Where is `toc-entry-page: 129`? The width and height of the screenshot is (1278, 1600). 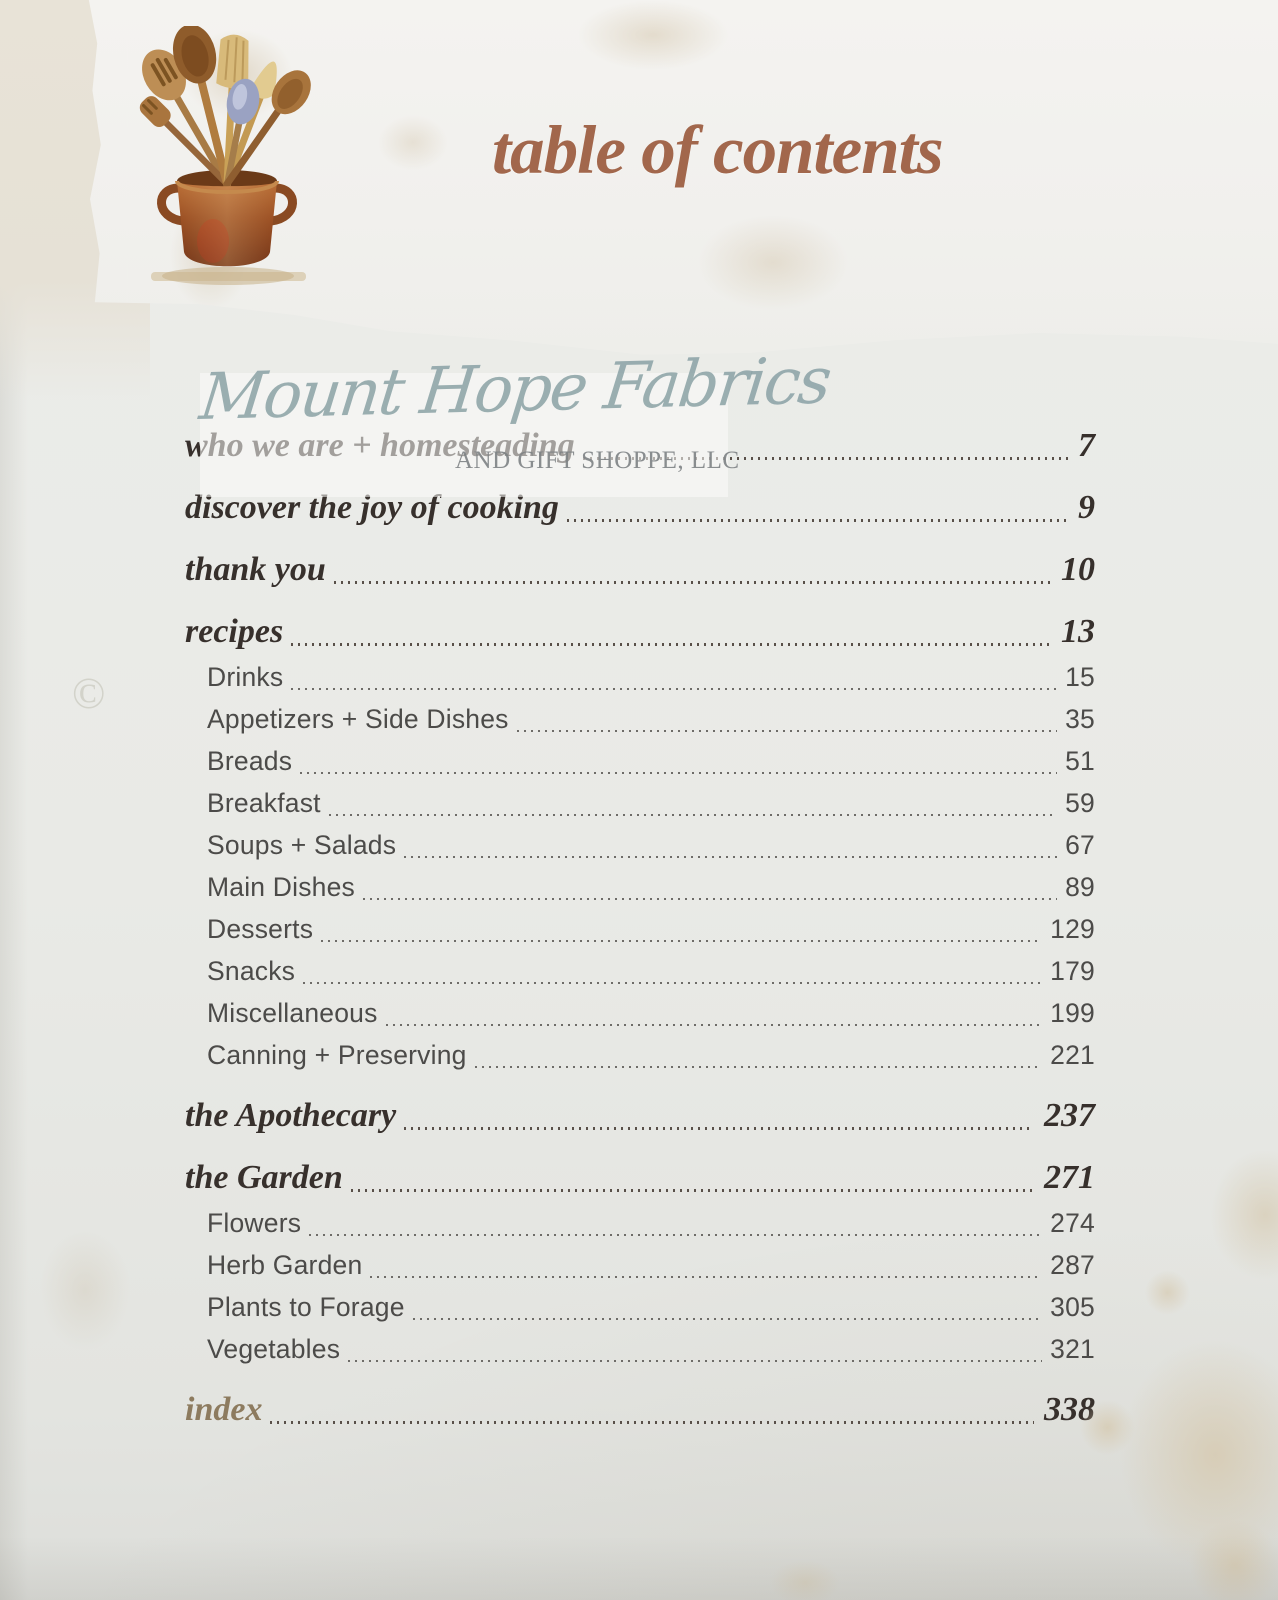 toc-entry-page: 129 is located at coordinates (1072, 929).